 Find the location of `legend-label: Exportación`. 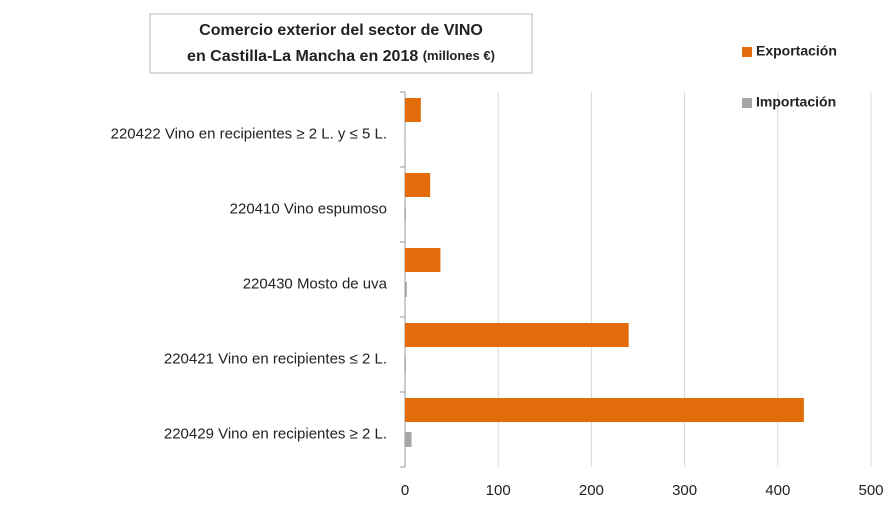

legend-label: Exportación is located at coordinates (796, 51).